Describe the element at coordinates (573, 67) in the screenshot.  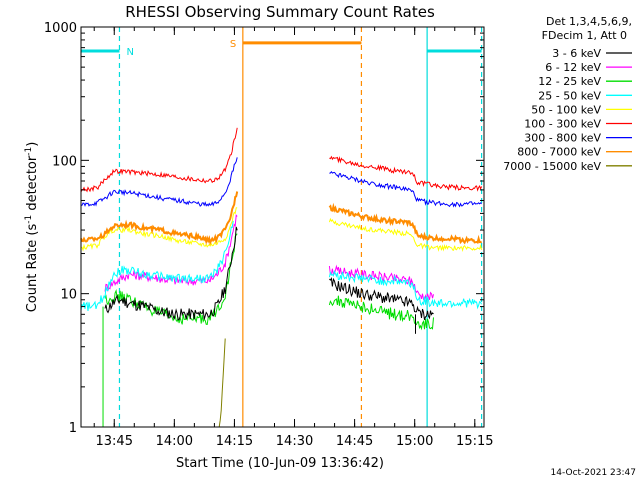
I see `legend-label: 6 - 12 keV` at that location.